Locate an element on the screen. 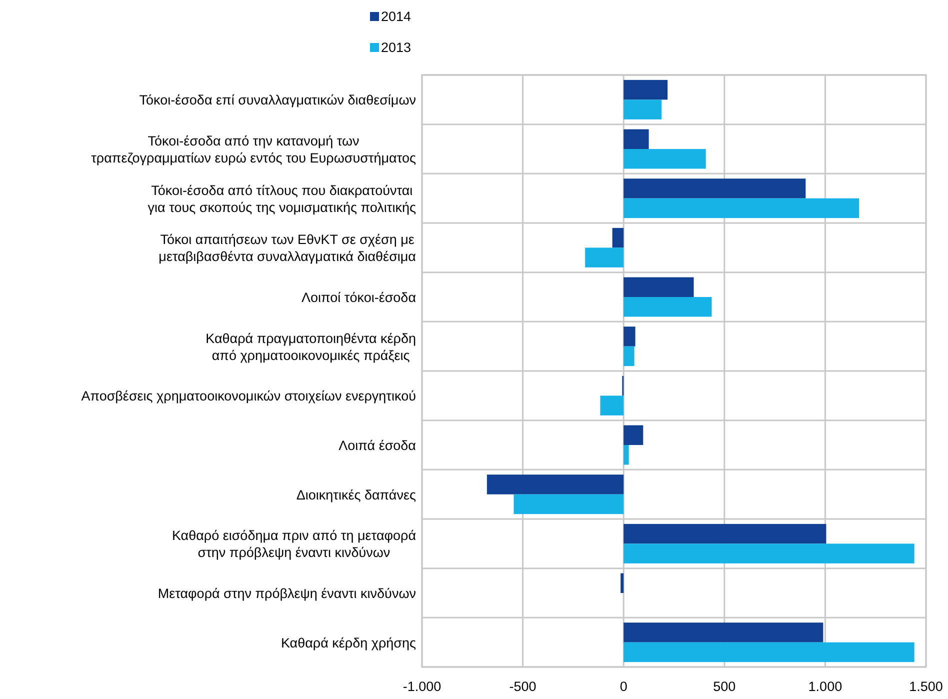 Image resolution: width=948 pixels, height=699 pixels. y-tick-label: Τόκοι-έσοδα επί συναλλαγματικών διαθεσίμων is located at coordinates (277, 100).